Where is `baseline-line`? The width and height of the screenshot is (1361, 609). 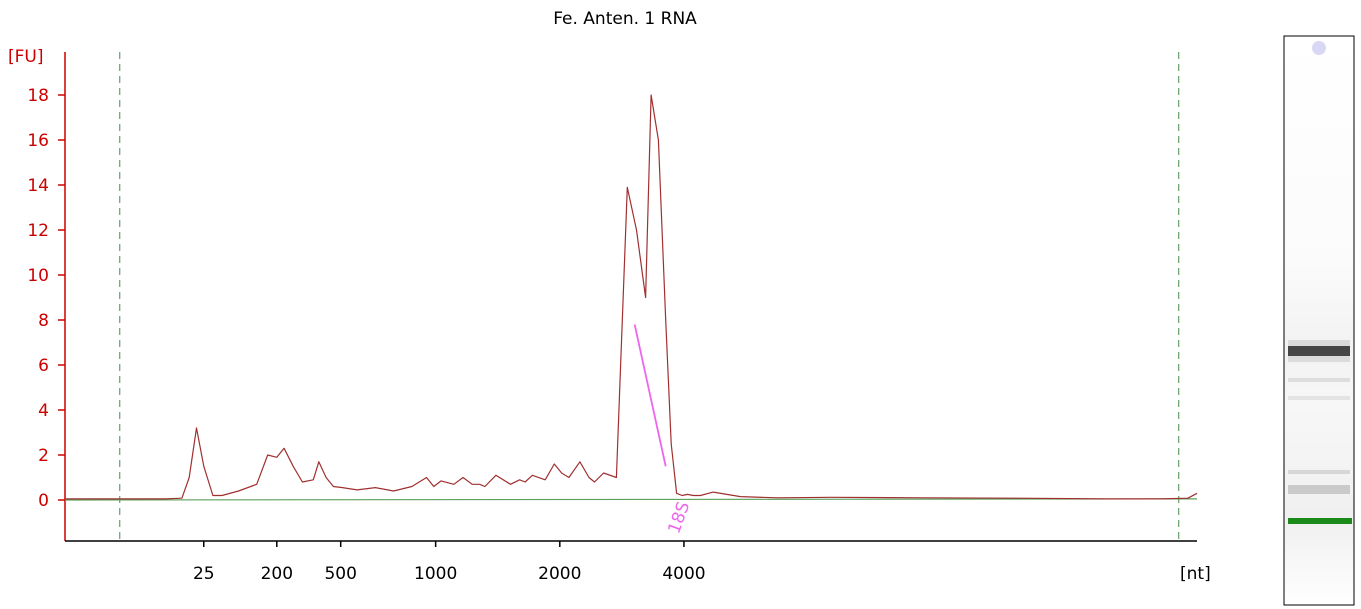
baseline-line is located at coordinates (631, 499).